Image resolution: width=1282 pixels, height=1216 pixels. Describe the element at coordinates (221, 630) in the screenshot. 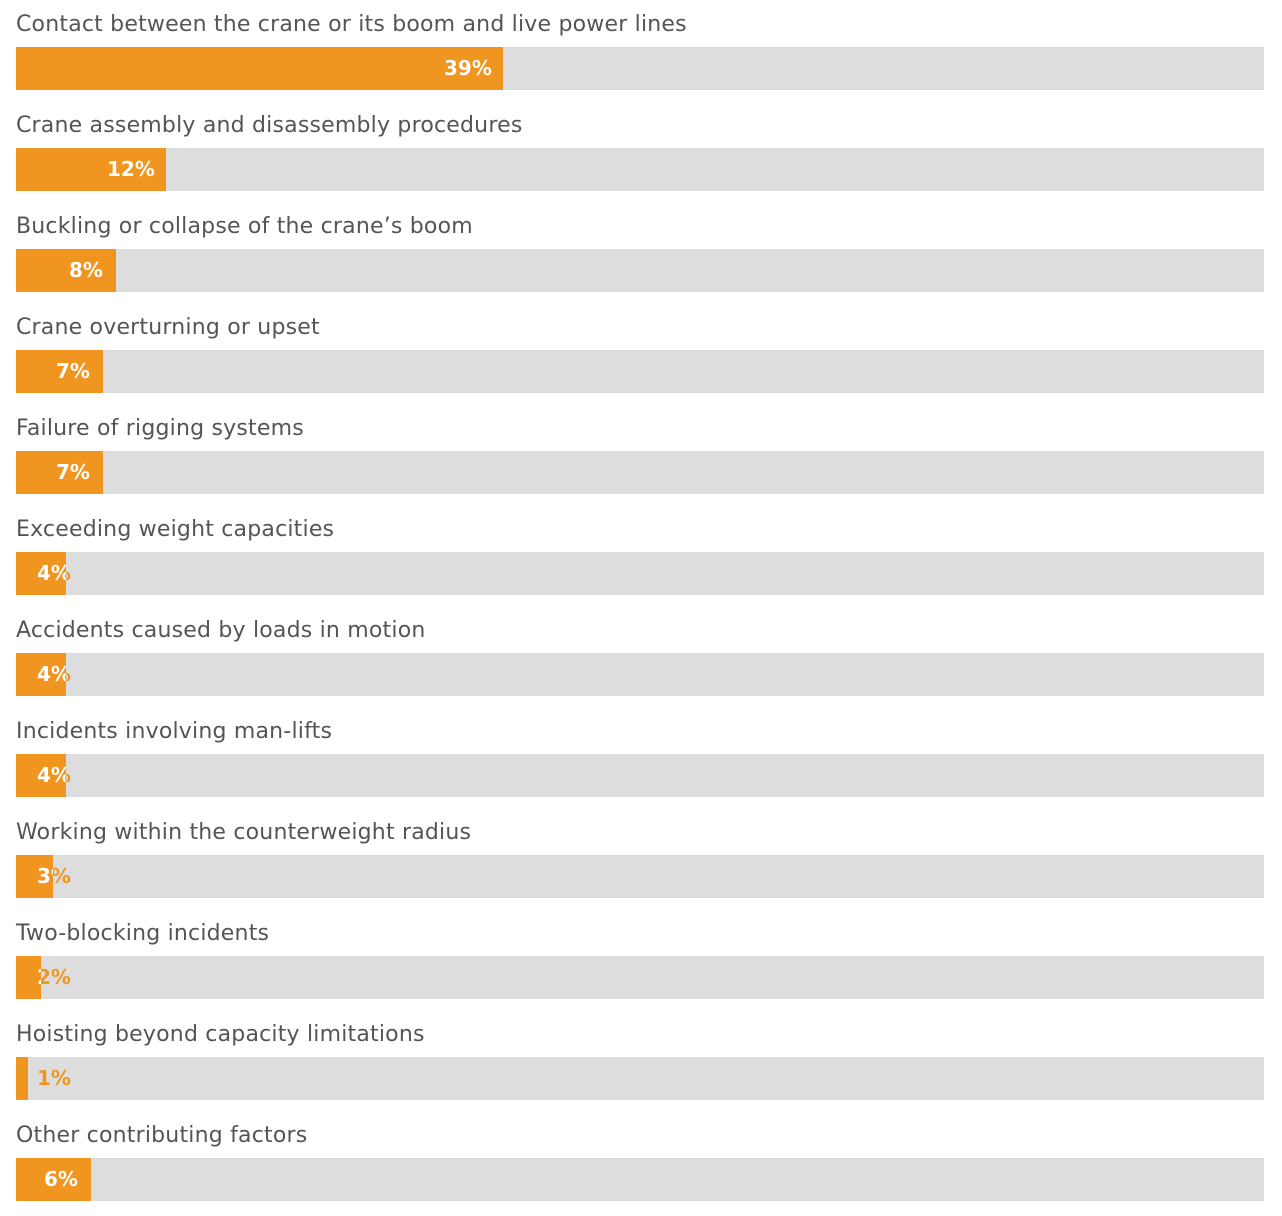

I see `category-label: Accidents caused by loads in motion` at that location.